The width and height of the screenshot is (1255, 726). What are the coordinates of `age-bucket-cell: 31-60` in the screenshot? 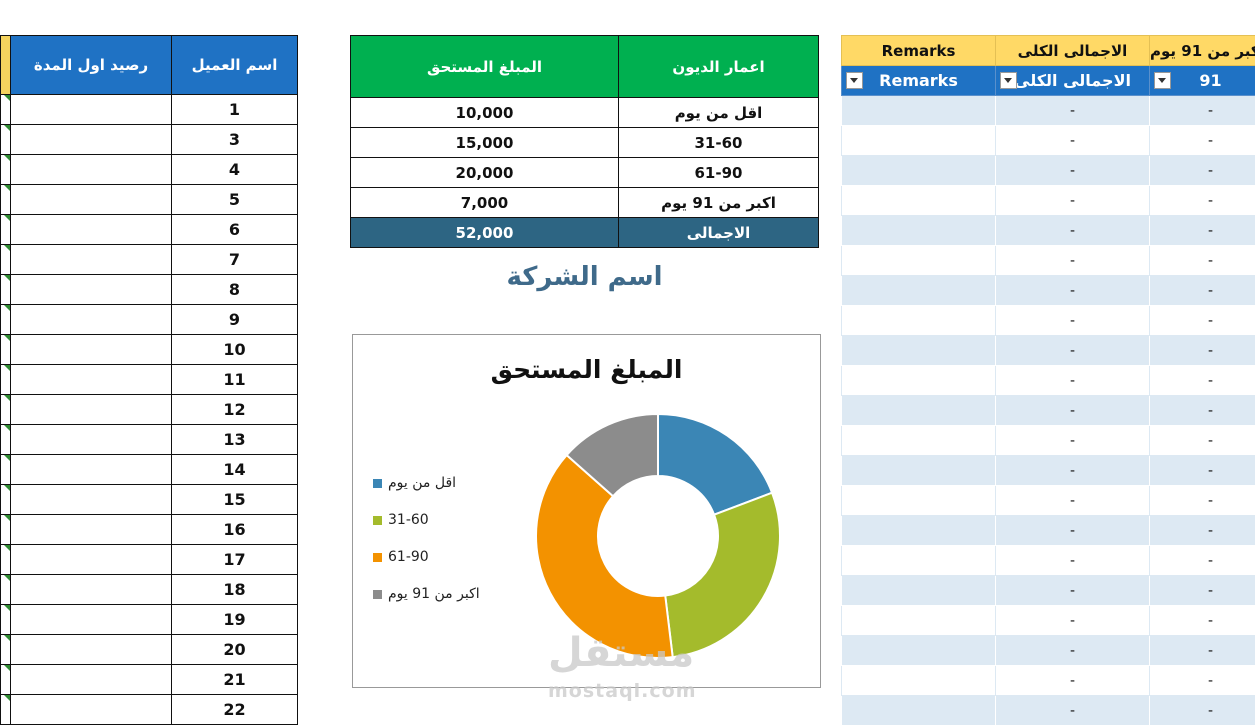 It's located at (719, 143).